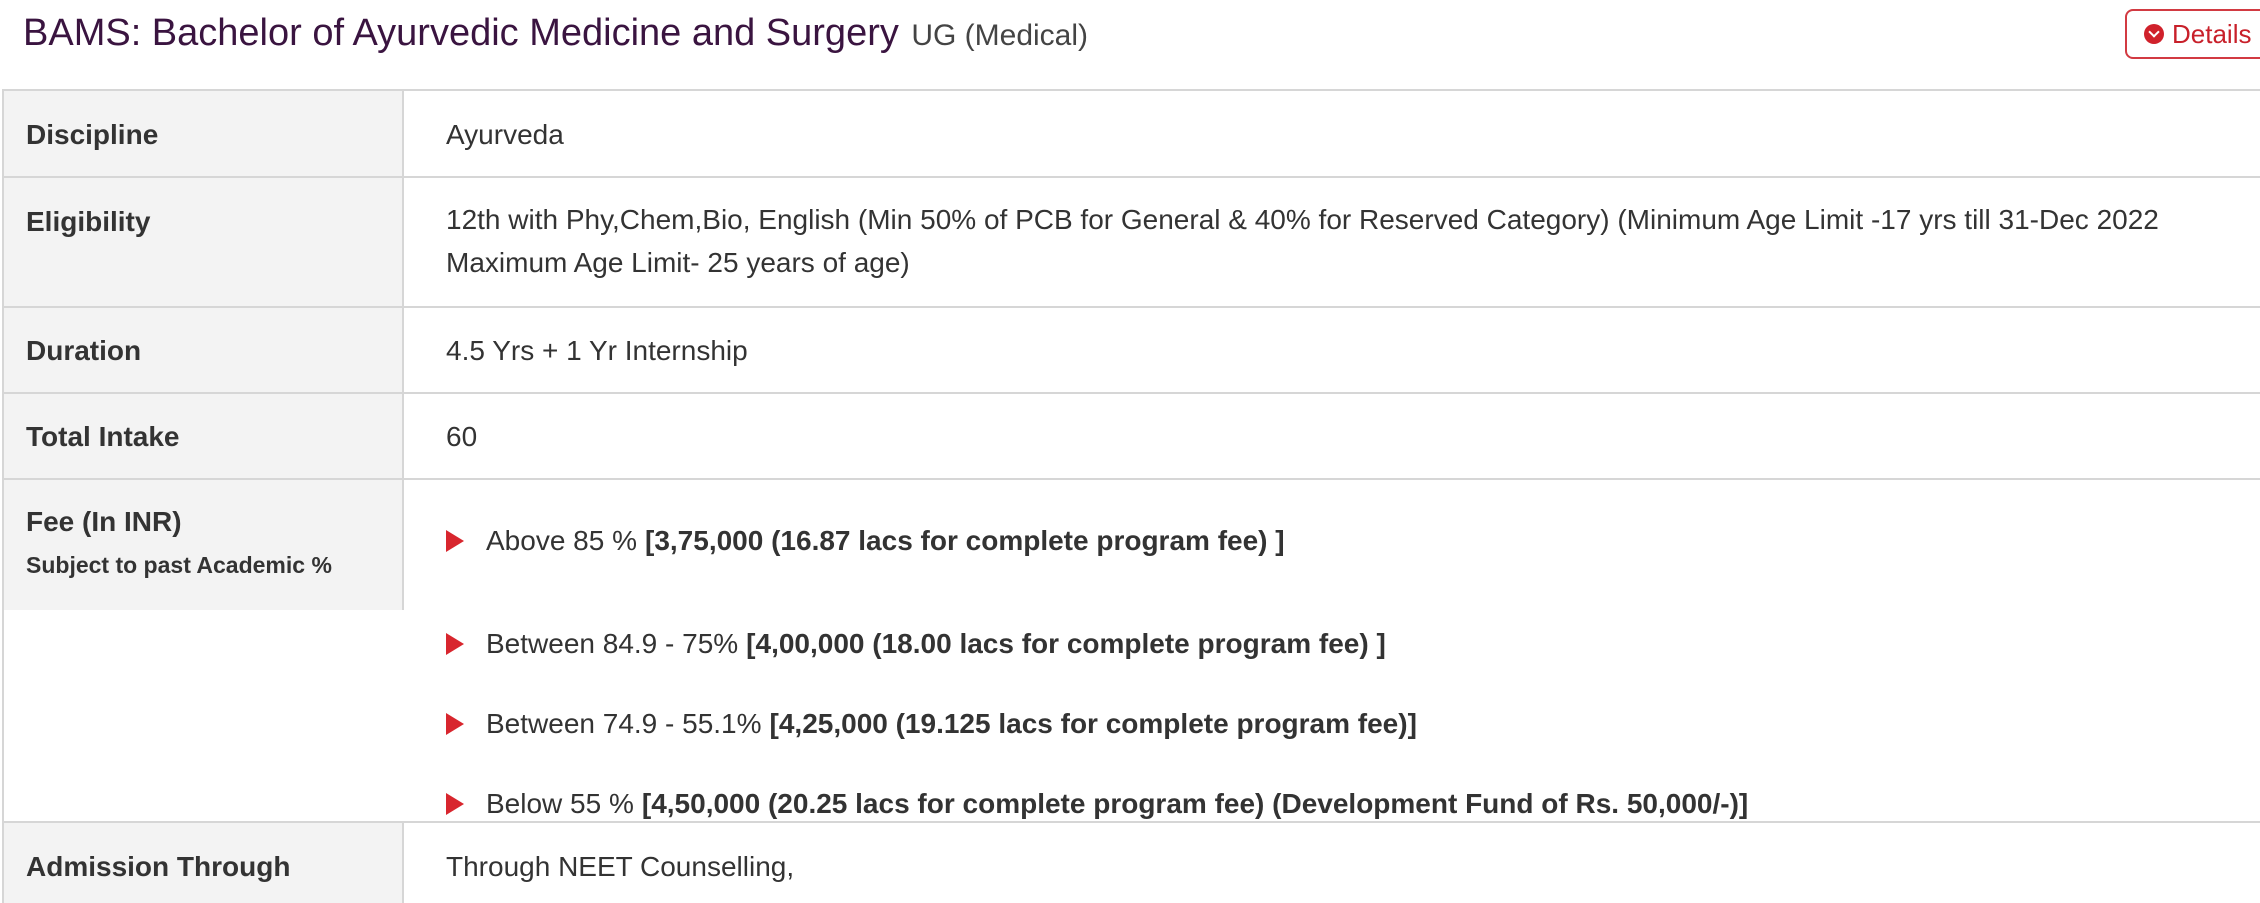 This screenshot has height=903, width=2260. Describe the element at coordinates (204, 242) in the screenshot. I see `eligibility-label: Eligibility` at that location.